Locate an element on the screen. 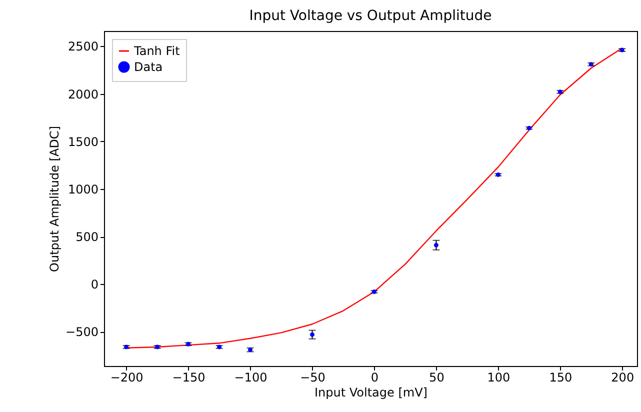 The width and height of the screenshot is (641, 412). x-tick-label: −200 is located at coordinates (127, 377).